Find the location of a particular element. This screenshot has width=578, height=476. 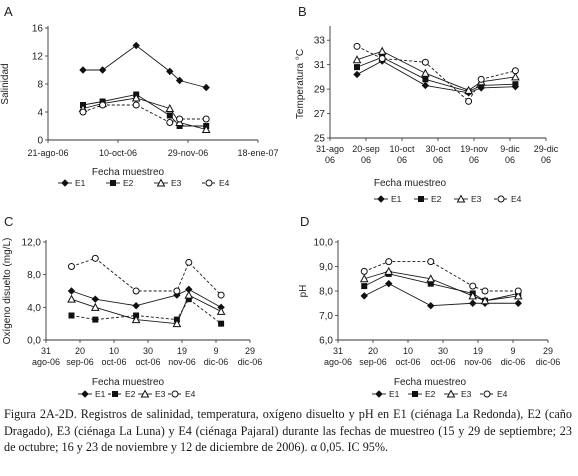

y-axis-title: pH is located at coordinates (303, 291).